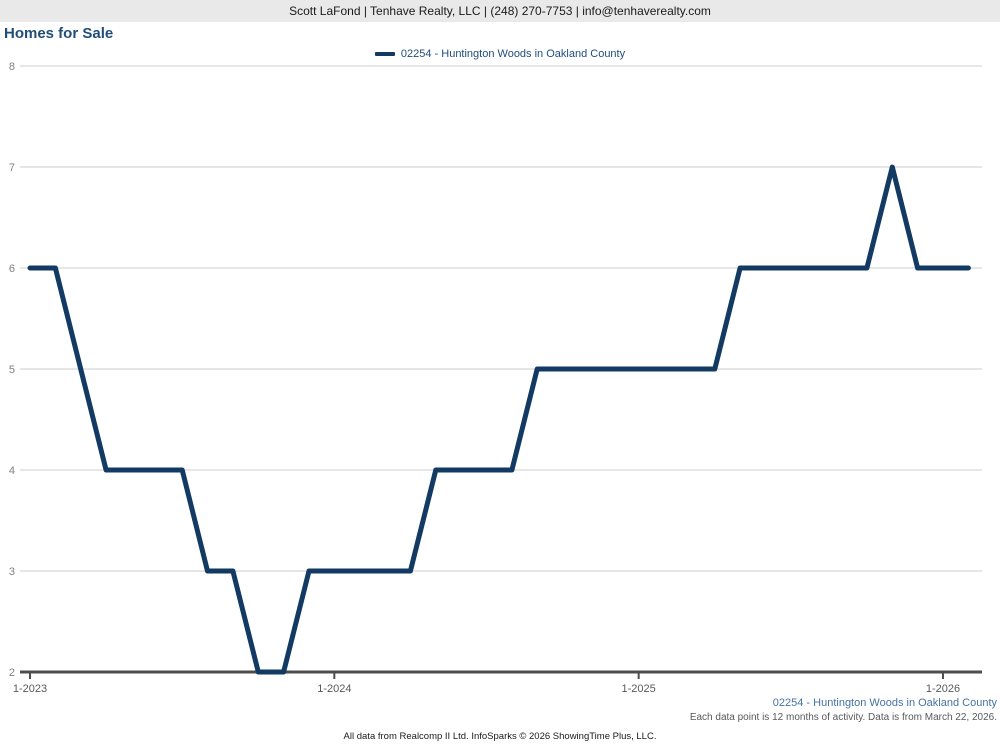 This screenshot has height=750, width=1000. Describe the element at coordinates (12, 572) in the screenshot. I see `y-axis-label-3: 3` at that location.